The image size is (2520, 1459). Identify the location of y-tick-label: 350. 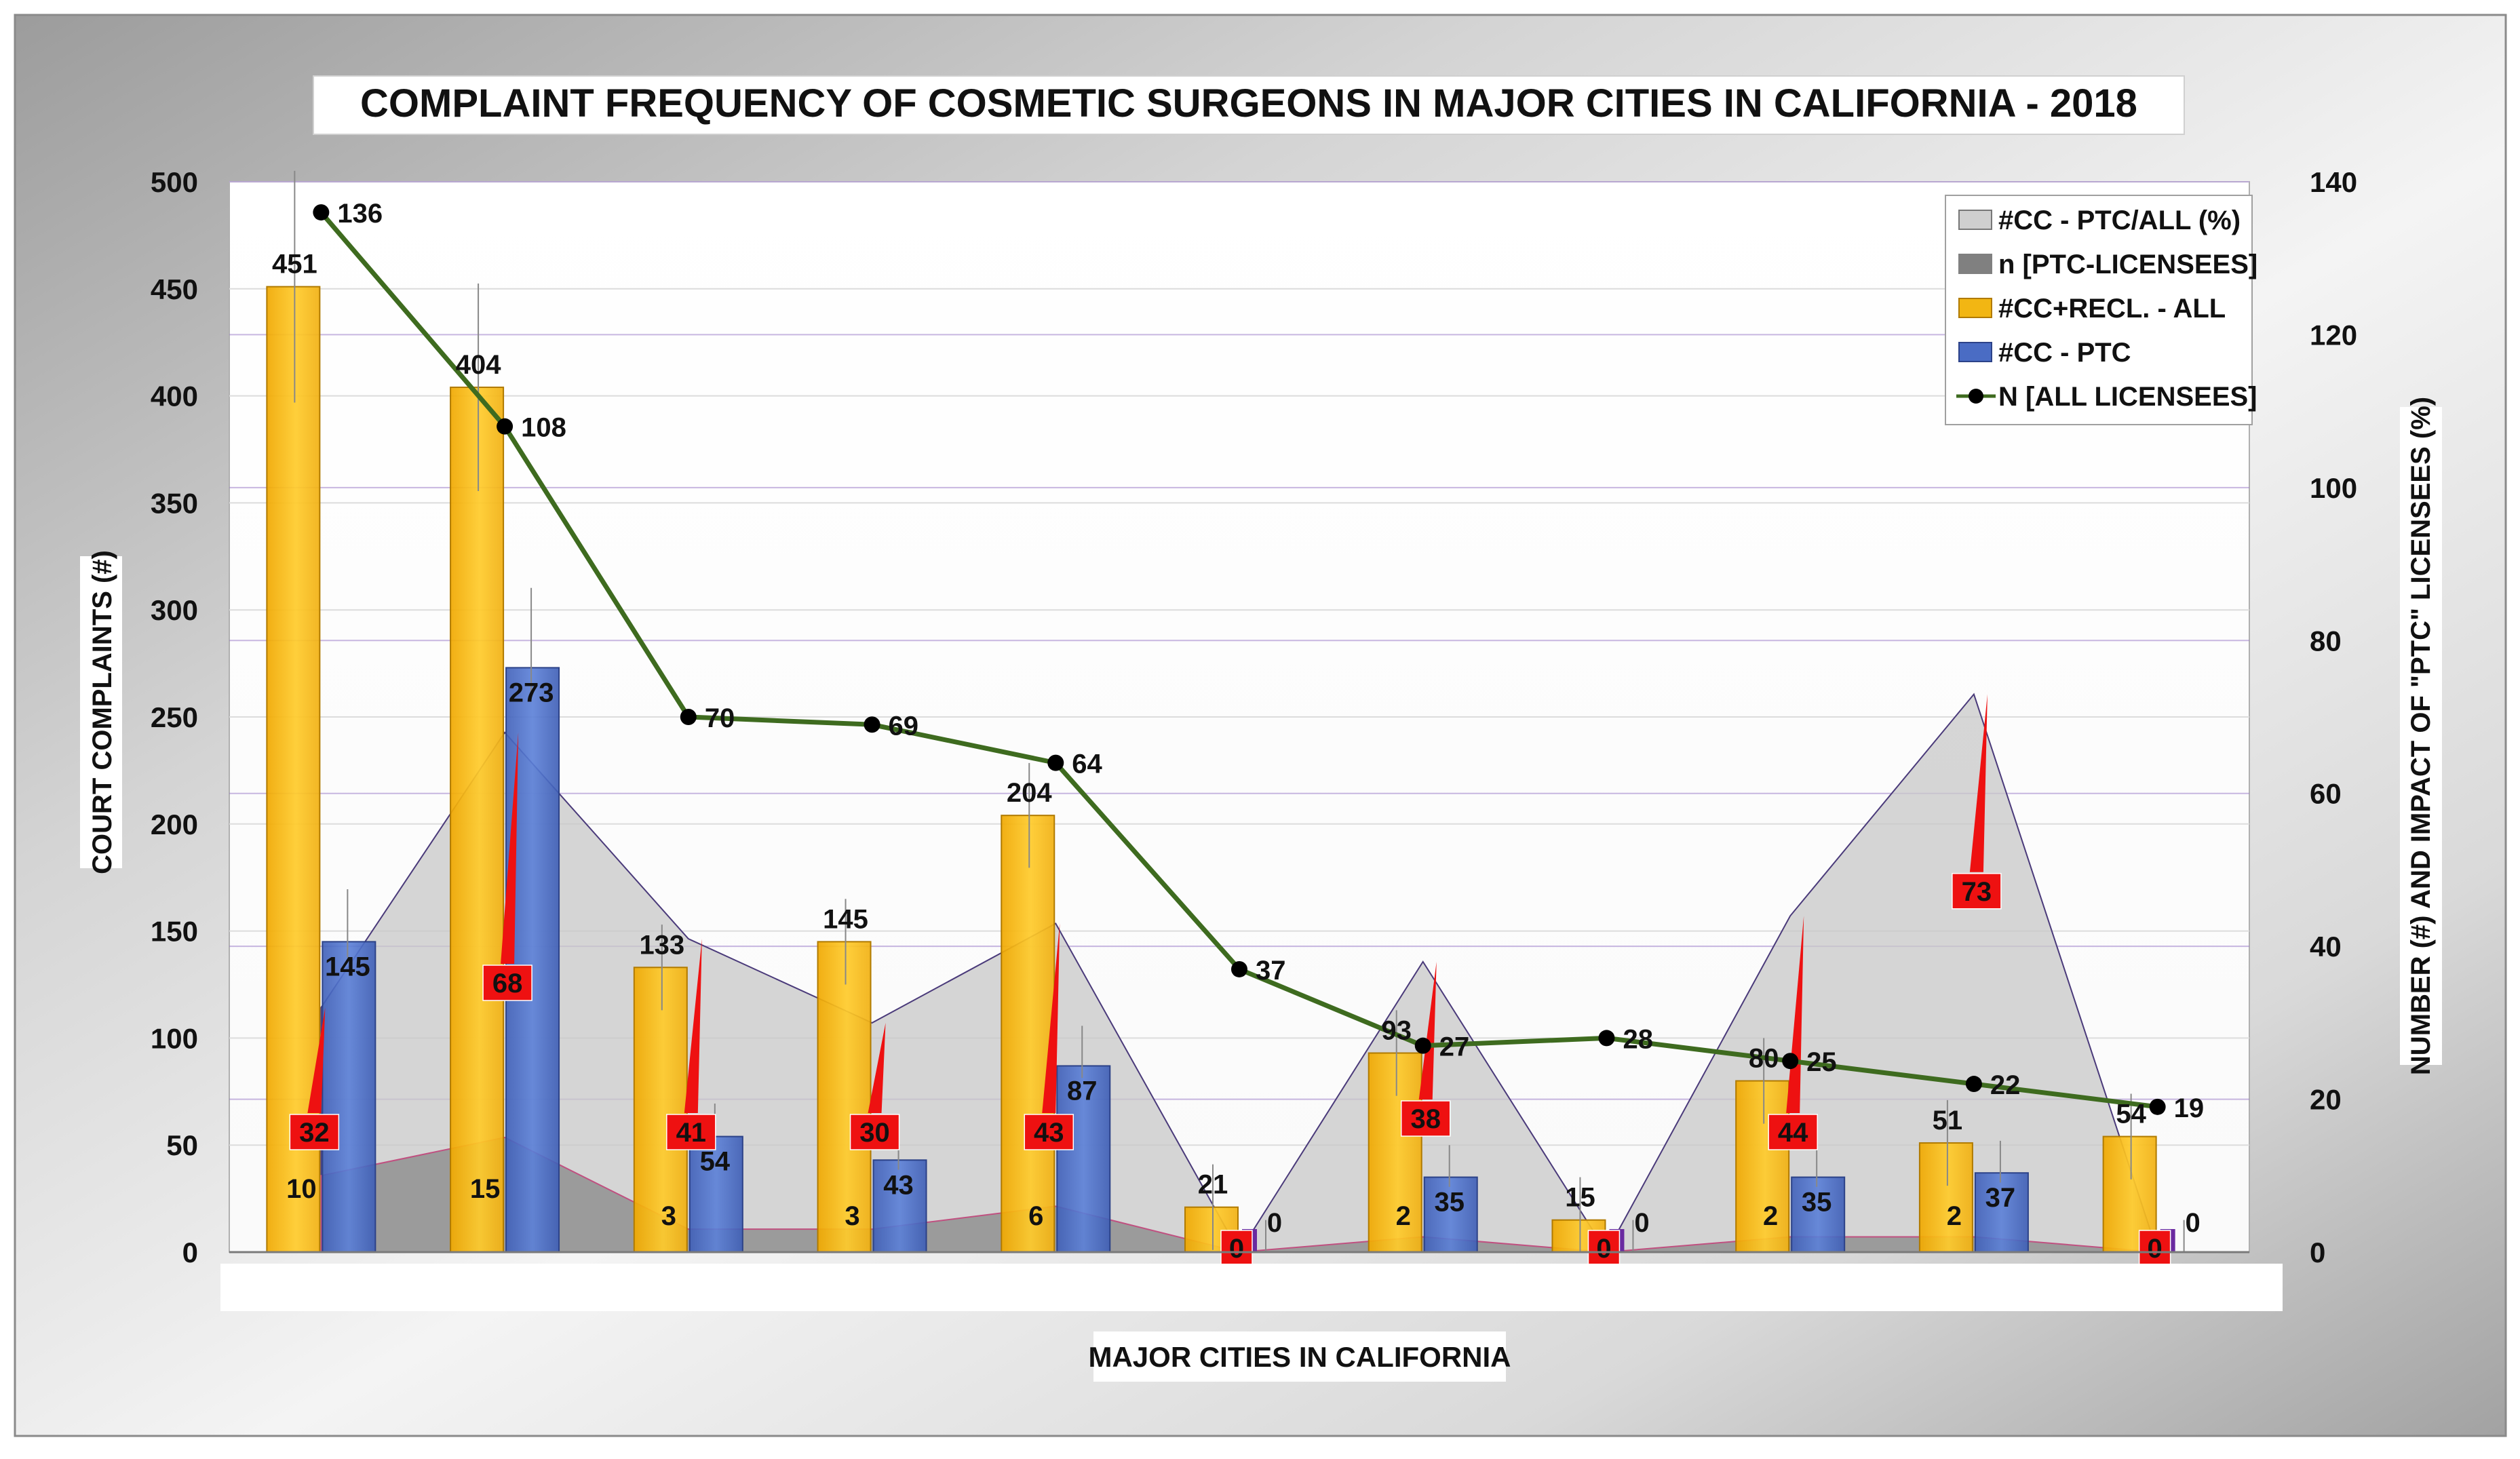
(175, 503).